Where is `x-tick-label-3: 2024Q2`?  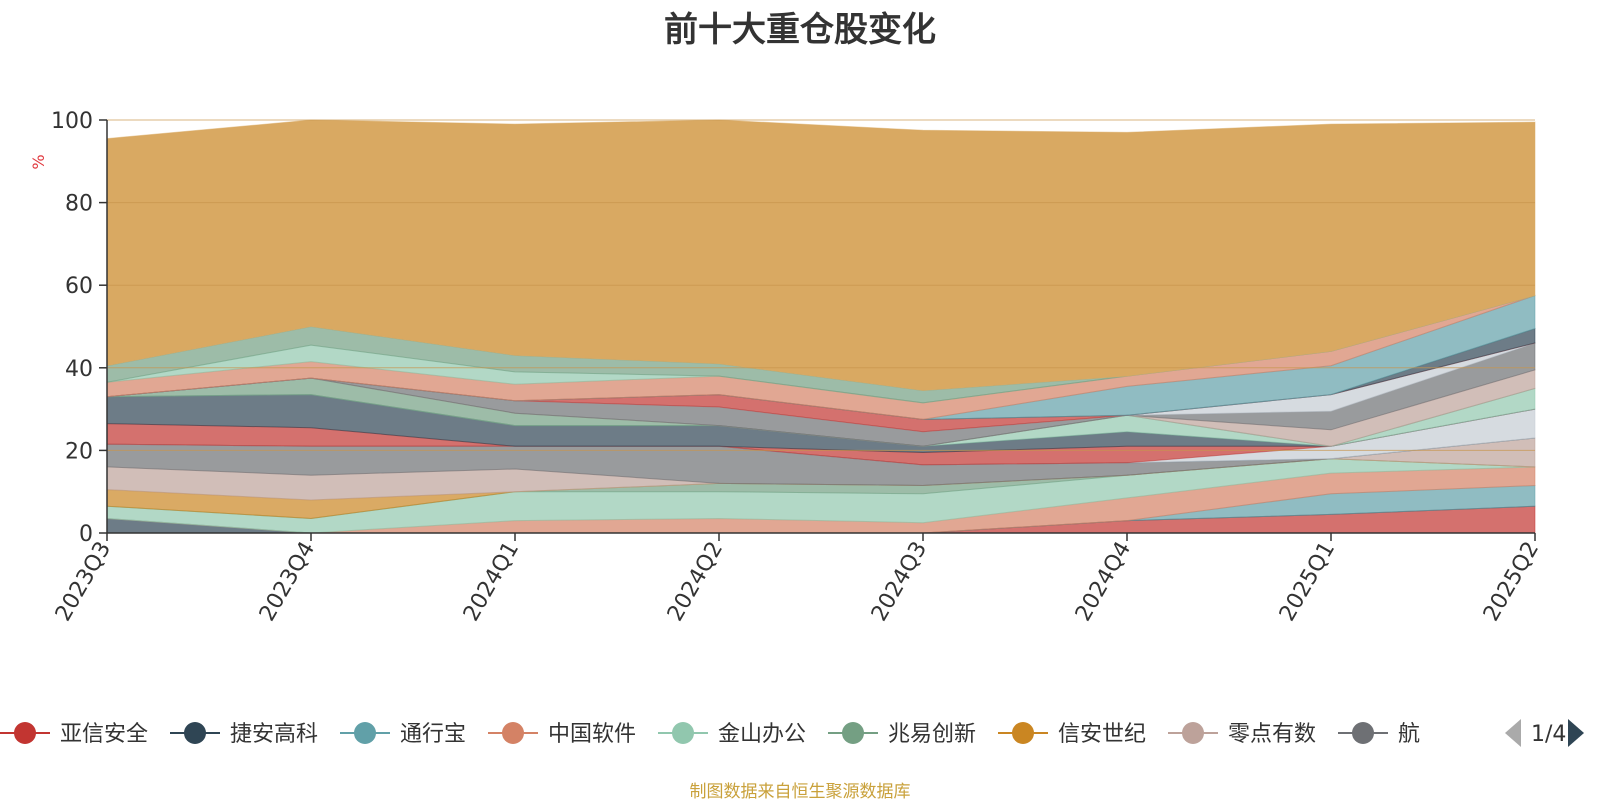
x-tick-label-3: 2024Q2 is located at coordinates (695, 582).